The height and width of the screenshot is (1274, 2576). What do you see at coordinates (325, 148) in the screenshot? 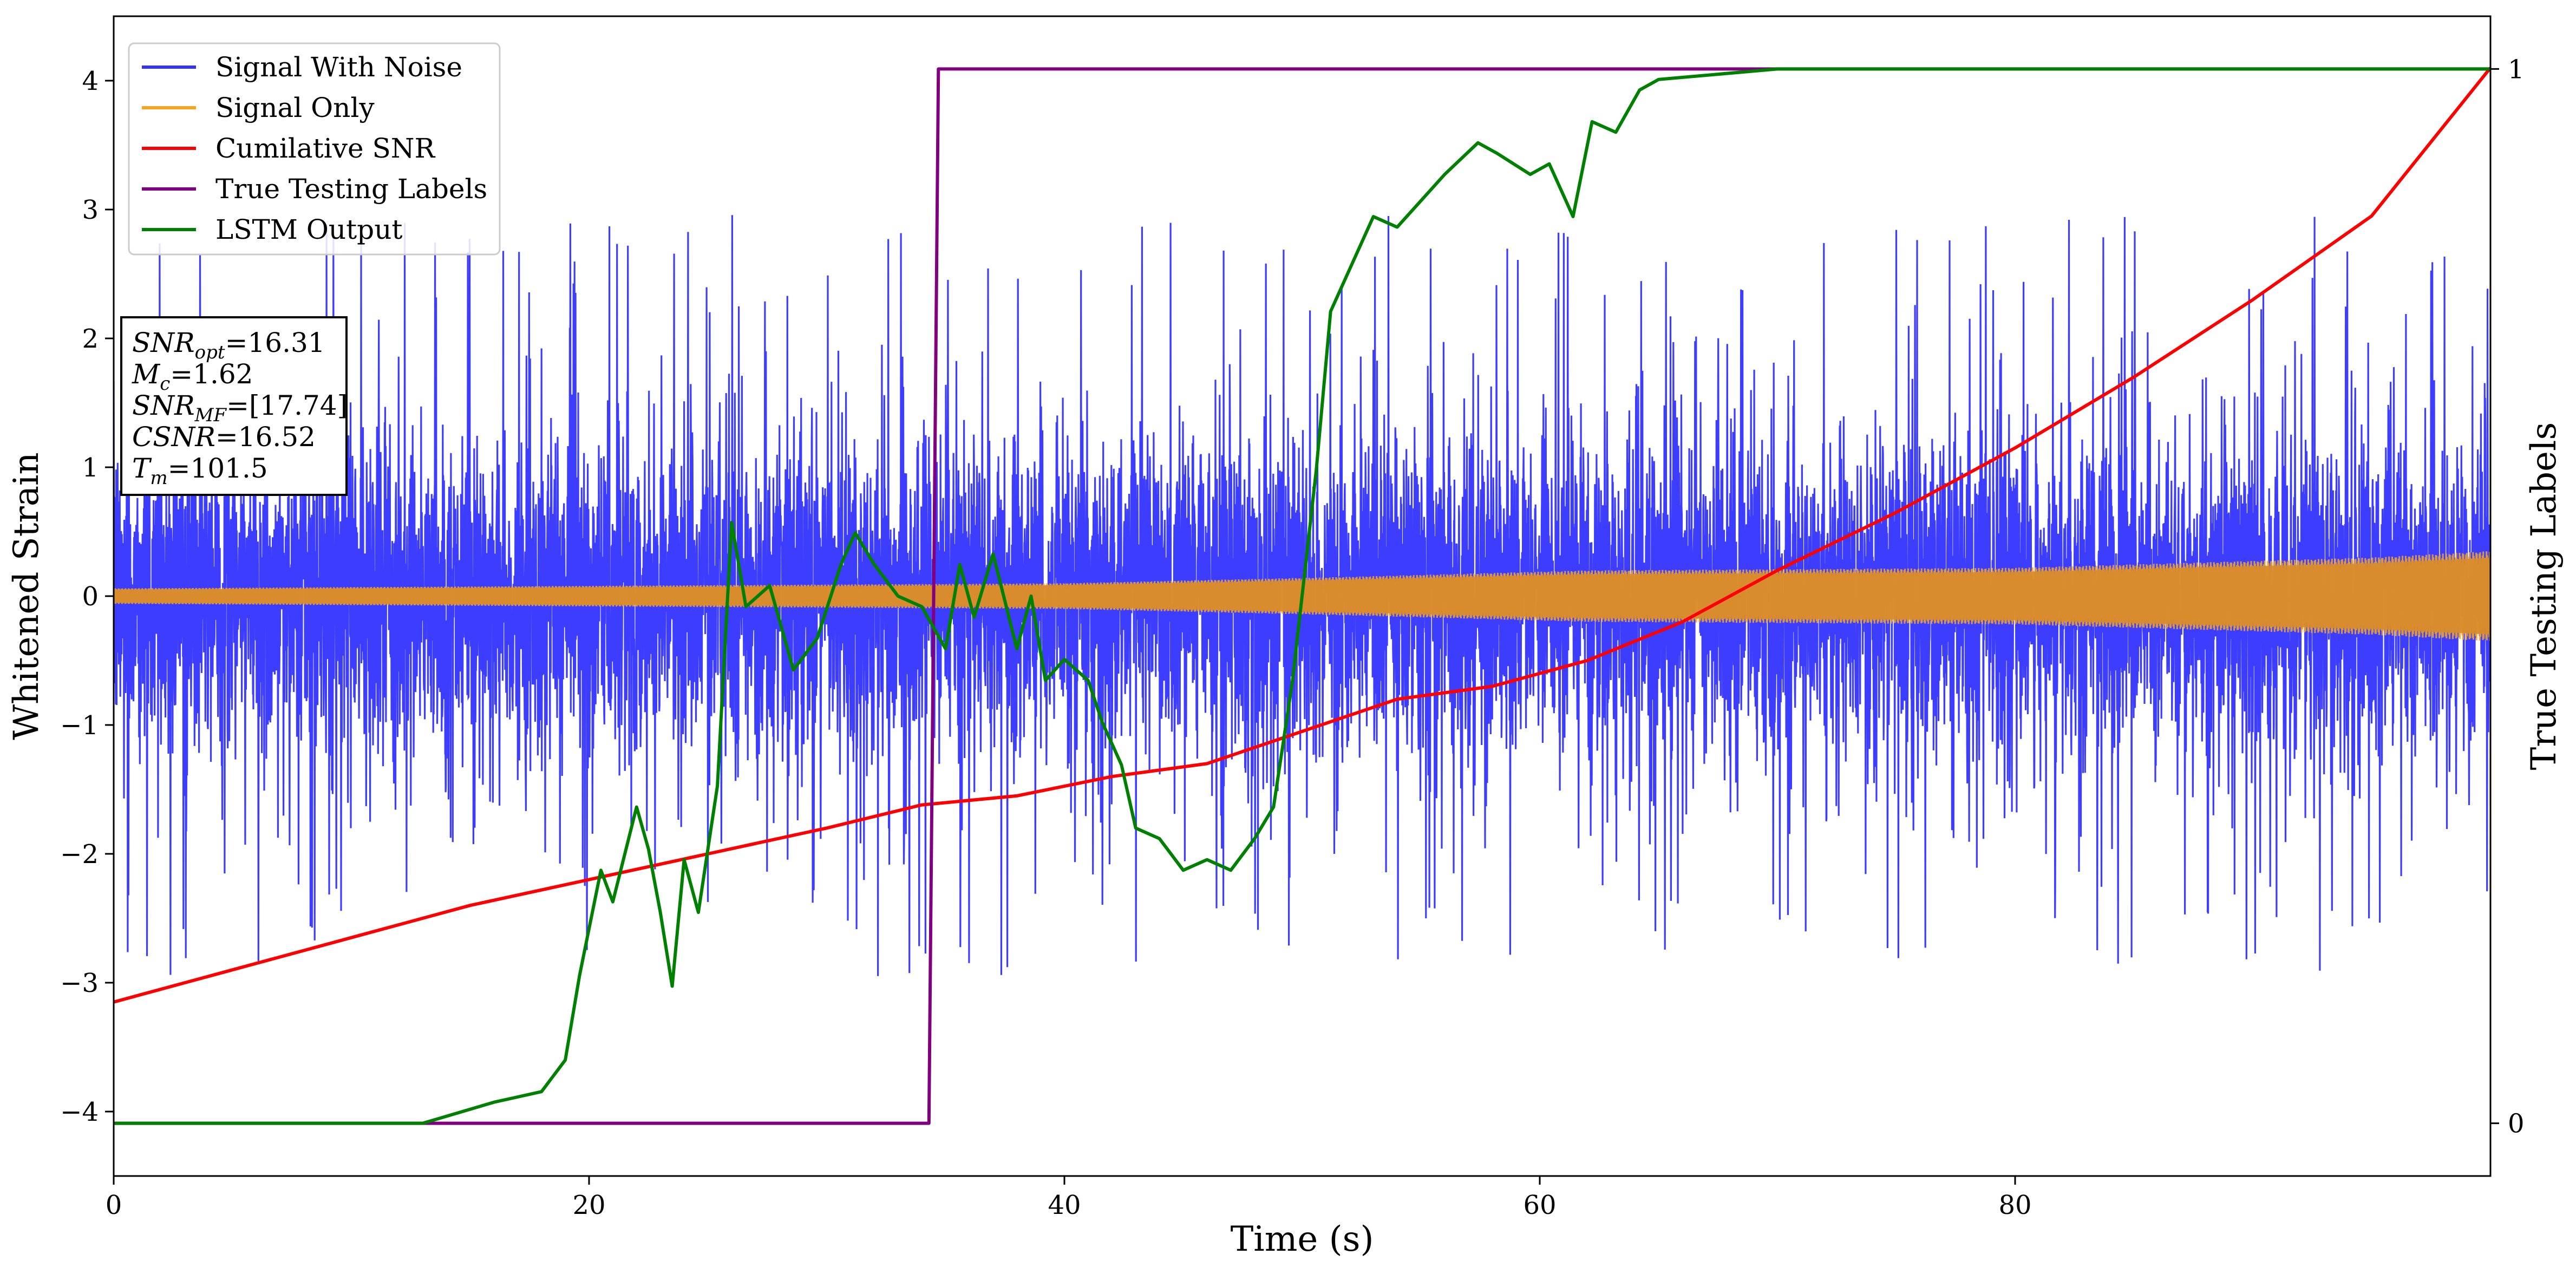
I see `legend-label: Cumilative SNR` at bounding box center [325, 148].